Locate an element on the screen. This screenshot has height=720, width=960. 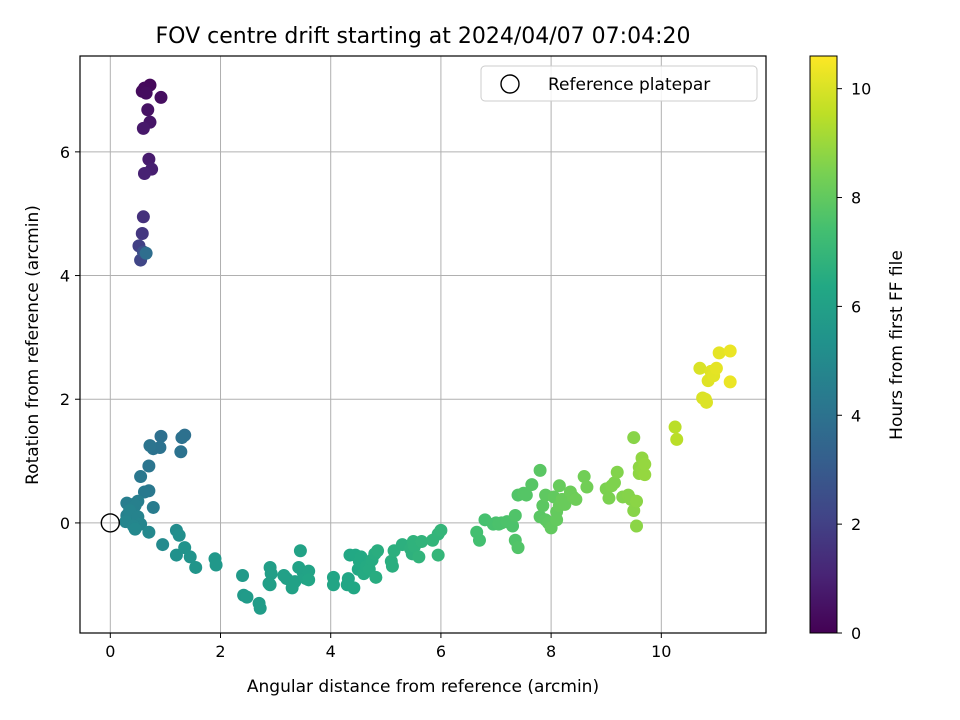
x-tick-label: 8 is located at coordinates (551, 651).